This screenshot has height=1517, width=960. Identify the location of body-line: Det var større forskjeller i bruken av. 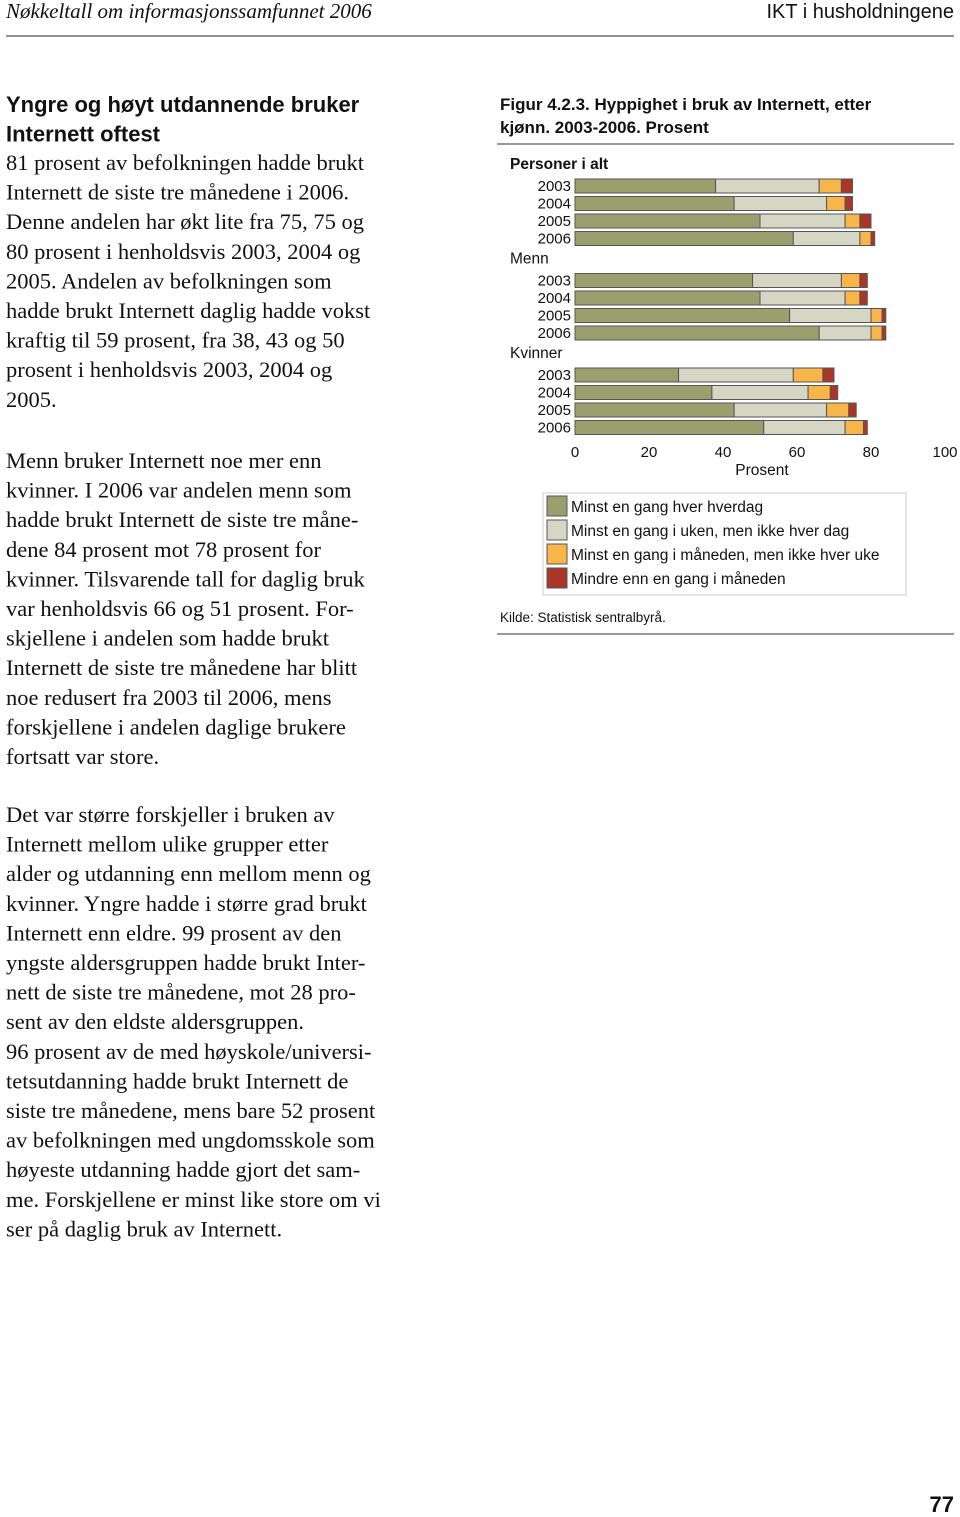
(170, 814).